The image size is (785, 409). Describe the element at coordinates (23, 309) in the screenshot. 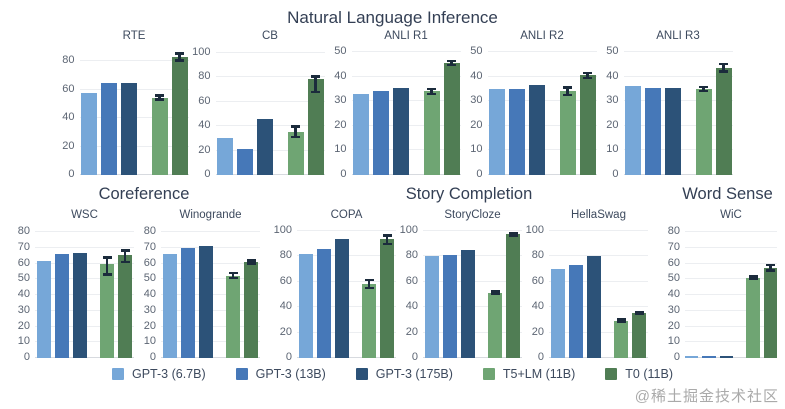

I see `y-tick-label: 30` at that location.